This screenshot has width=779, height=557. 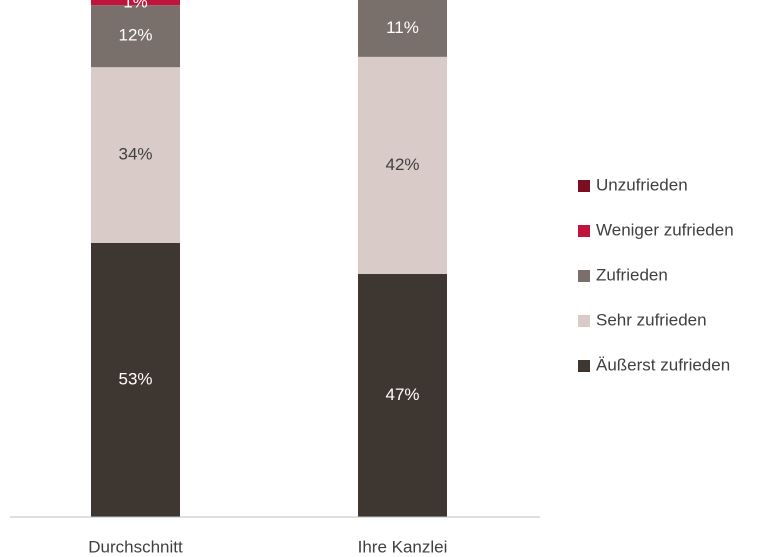 I want to click on legend-label: Unzufrieden, so click(x=642, y=184).